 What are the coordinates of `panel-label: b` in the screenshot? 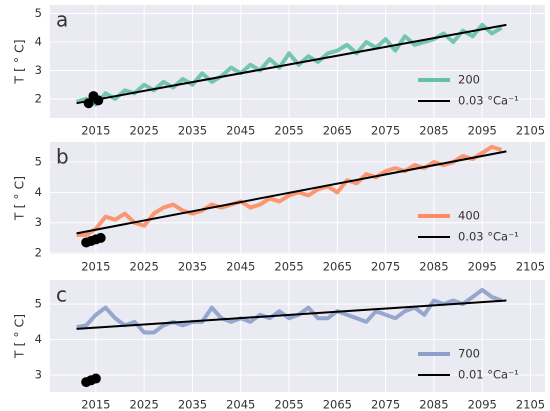 It's located at (62, 157).